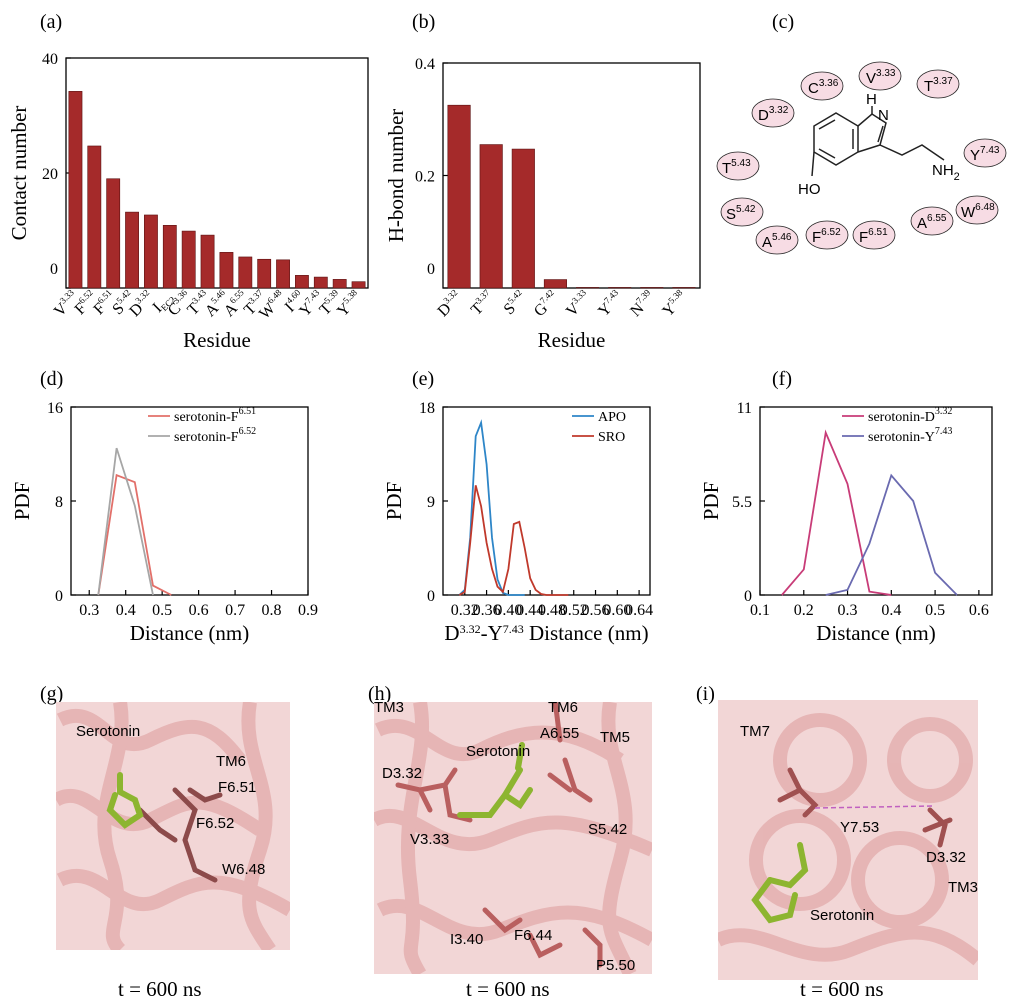 The image size is (1016, 1008). What do you see at coordinates (55, 408) in the screenshot?
I see `y-tick-label: 16` at bounding box center [55, 408].